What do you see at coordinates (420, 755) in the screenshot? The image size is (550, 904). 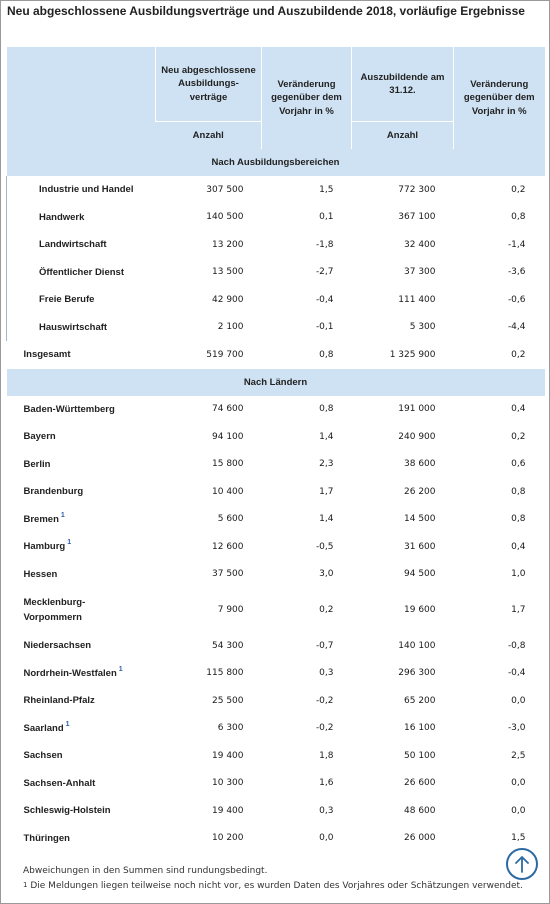 I see `value-apprentices: 50 100` at bounding box center [420, 755].